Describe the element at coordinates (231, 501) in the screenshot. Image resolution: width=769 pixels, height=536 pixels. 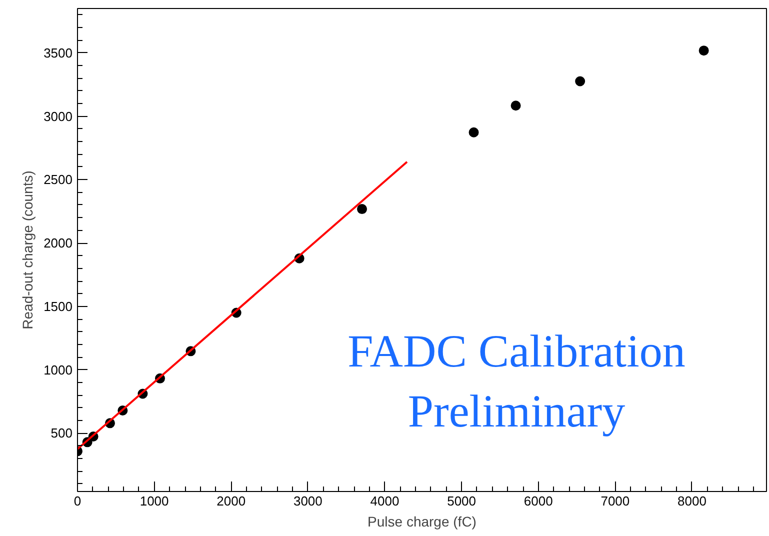
I see `x-tick-label: 2000` at that location.